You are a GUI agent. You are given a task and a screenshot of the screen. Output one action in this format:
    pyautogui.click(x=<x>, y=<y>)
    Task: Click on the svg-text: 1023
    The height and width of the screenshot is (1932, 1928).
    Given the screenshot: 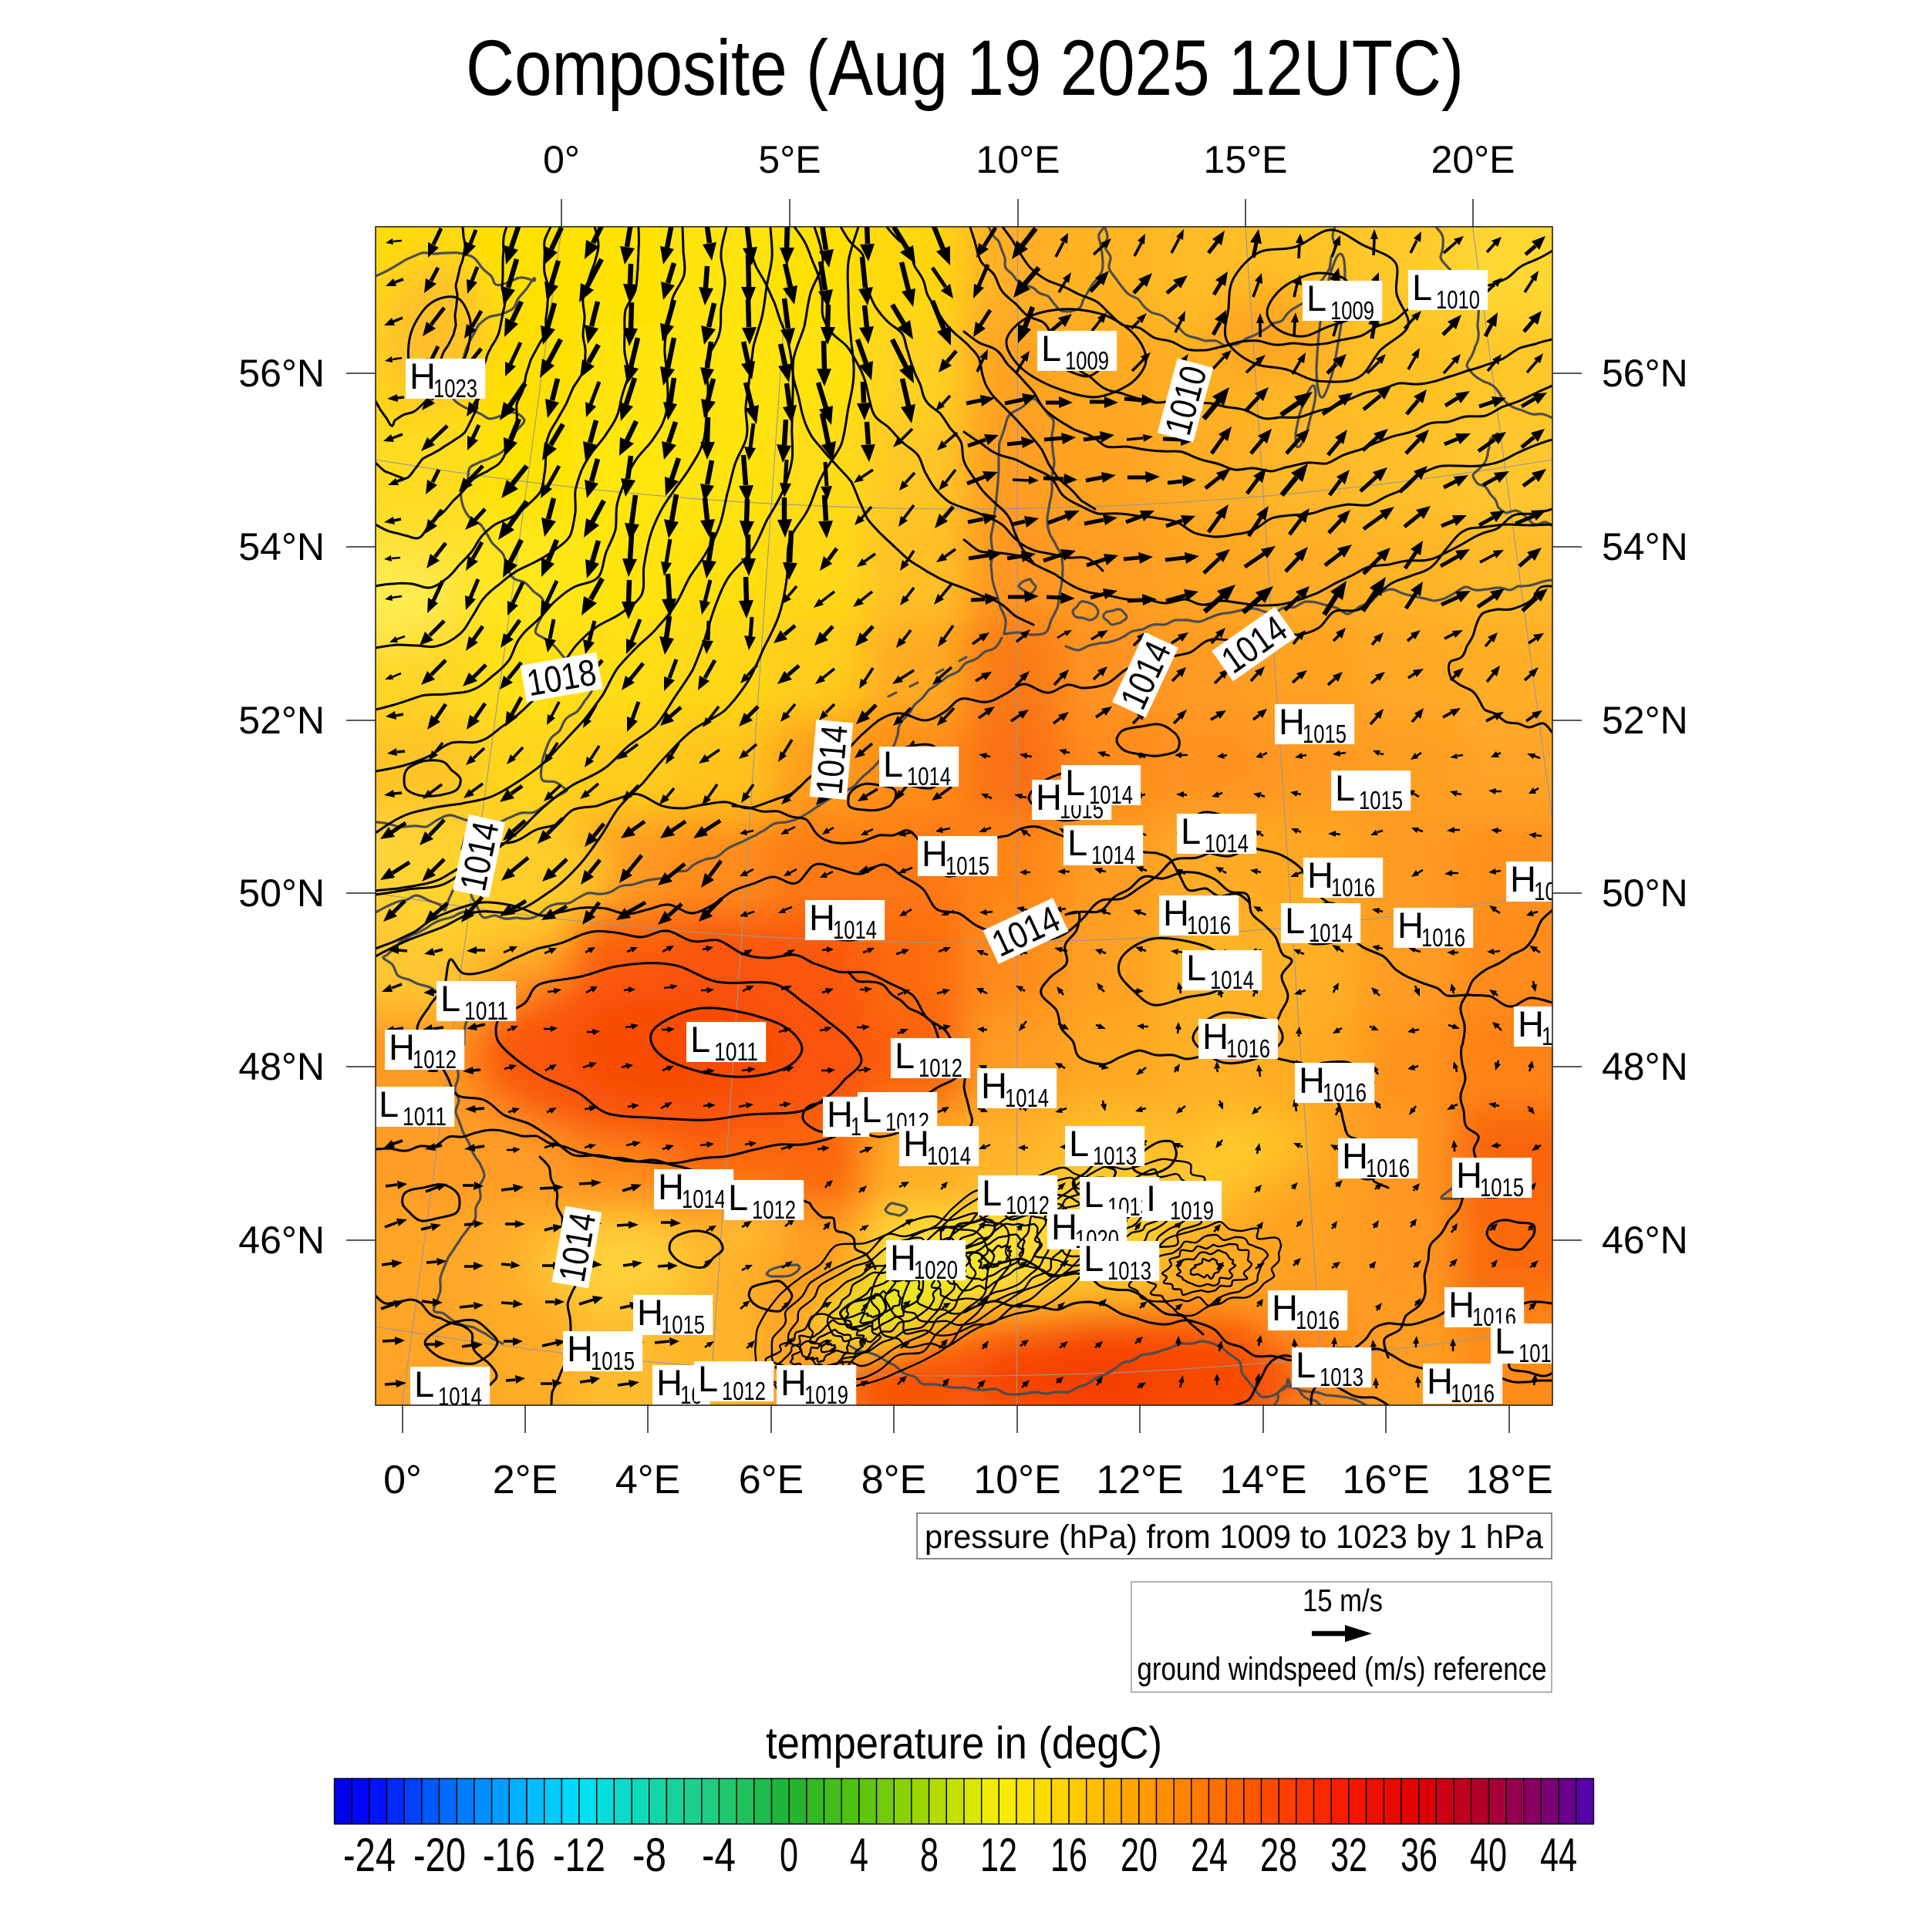 What is the action you would take?
    pyautogui.click(x=455, y=388)
    